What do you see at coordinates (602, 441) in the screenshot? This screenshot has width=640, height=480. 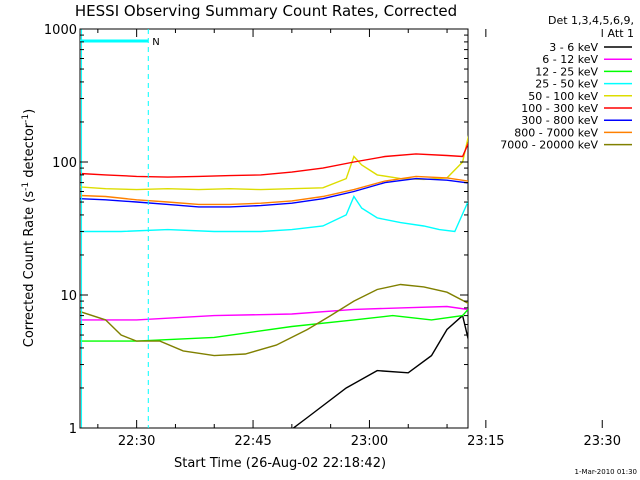 I see `x-tick-label-5: 23:30` at bounding box center [602, 441].